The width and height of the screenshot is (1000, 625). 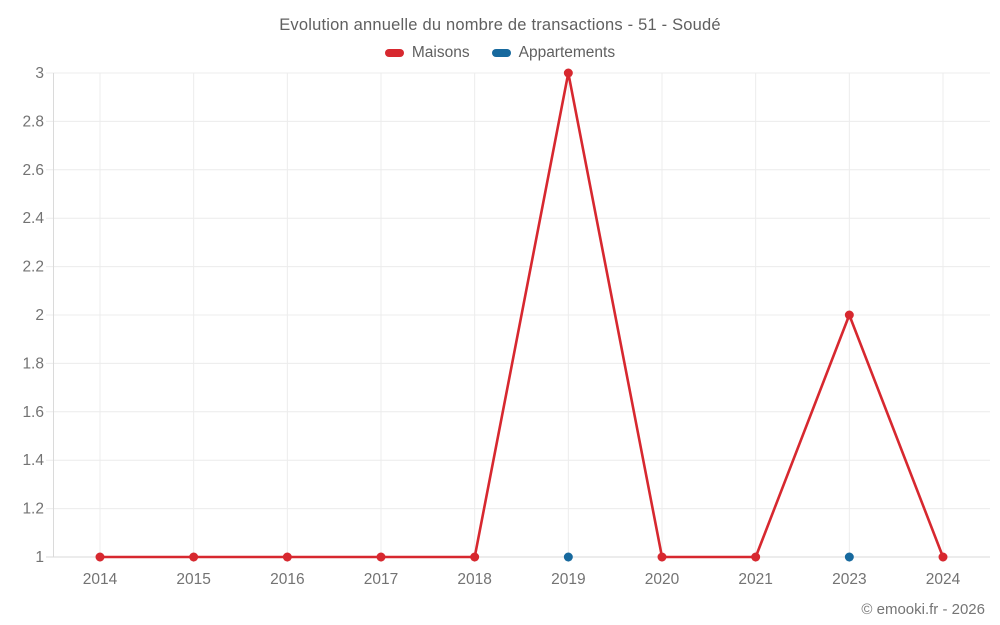 I want to click on legend-swatch-appartements-icon, so click(x=501, y=53).